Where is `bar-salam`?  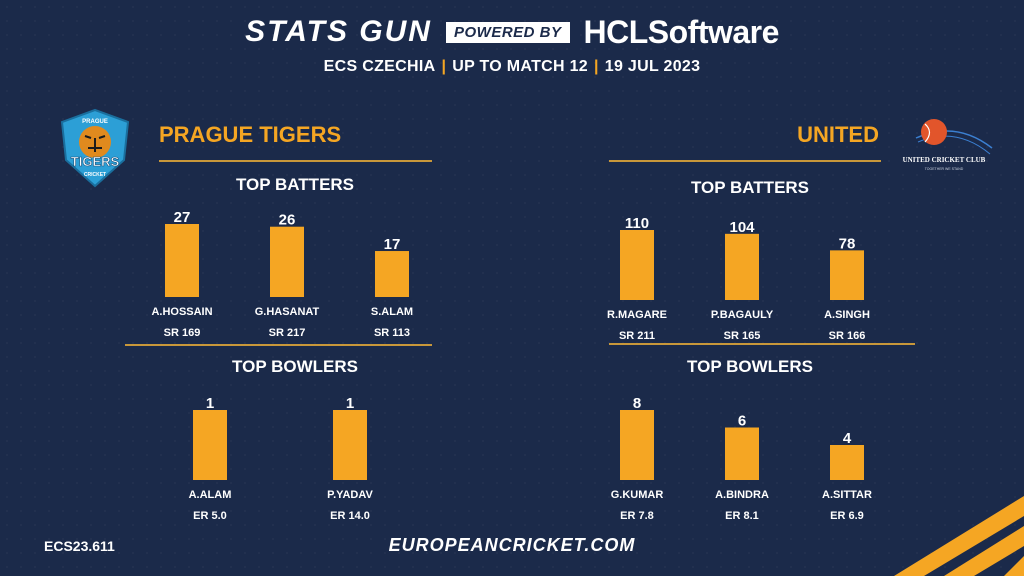 bar-salam is located at coordinates (392, 274).